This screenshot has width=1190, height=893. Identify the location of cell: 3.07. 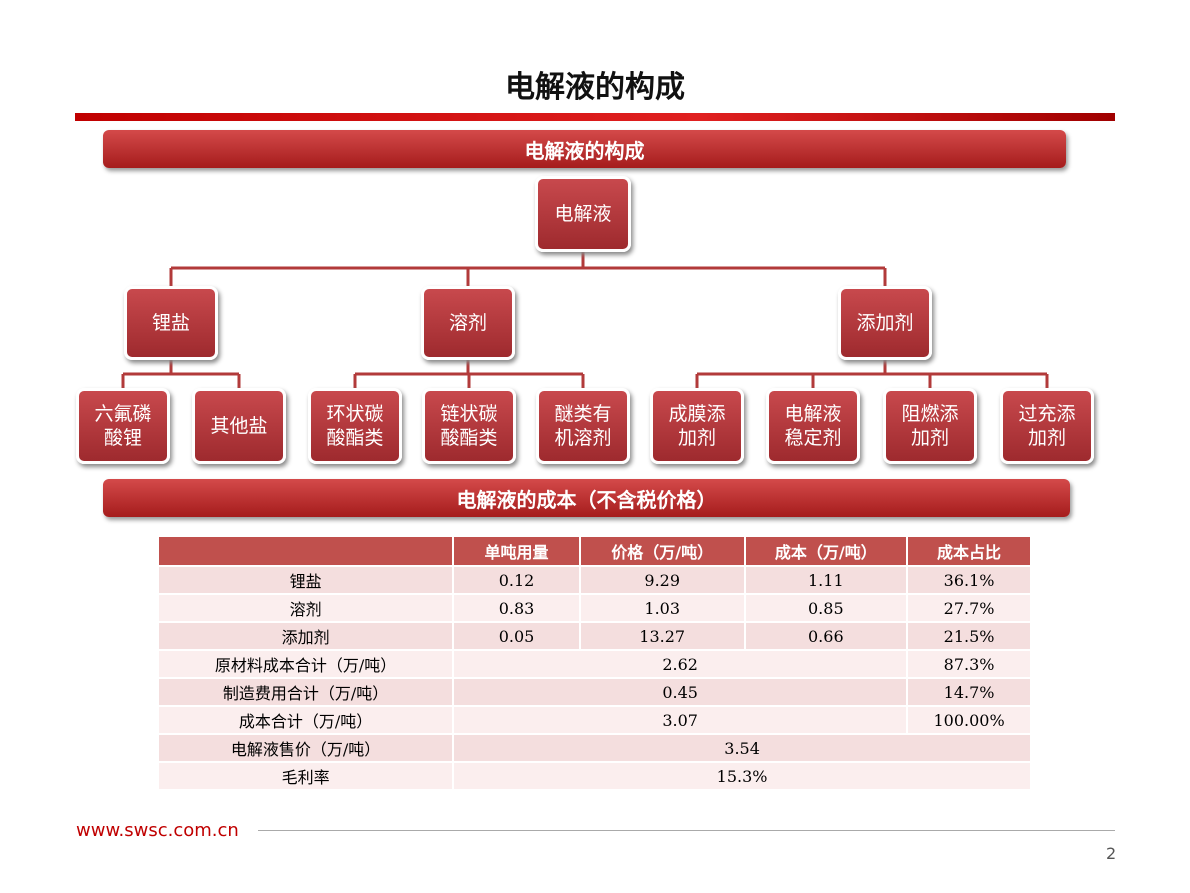
(680, 720).